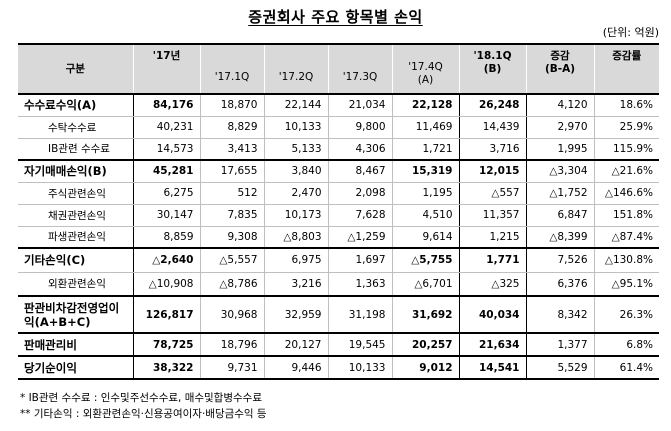  I want to click on cell-17y: 30,147, so click(166, 215).